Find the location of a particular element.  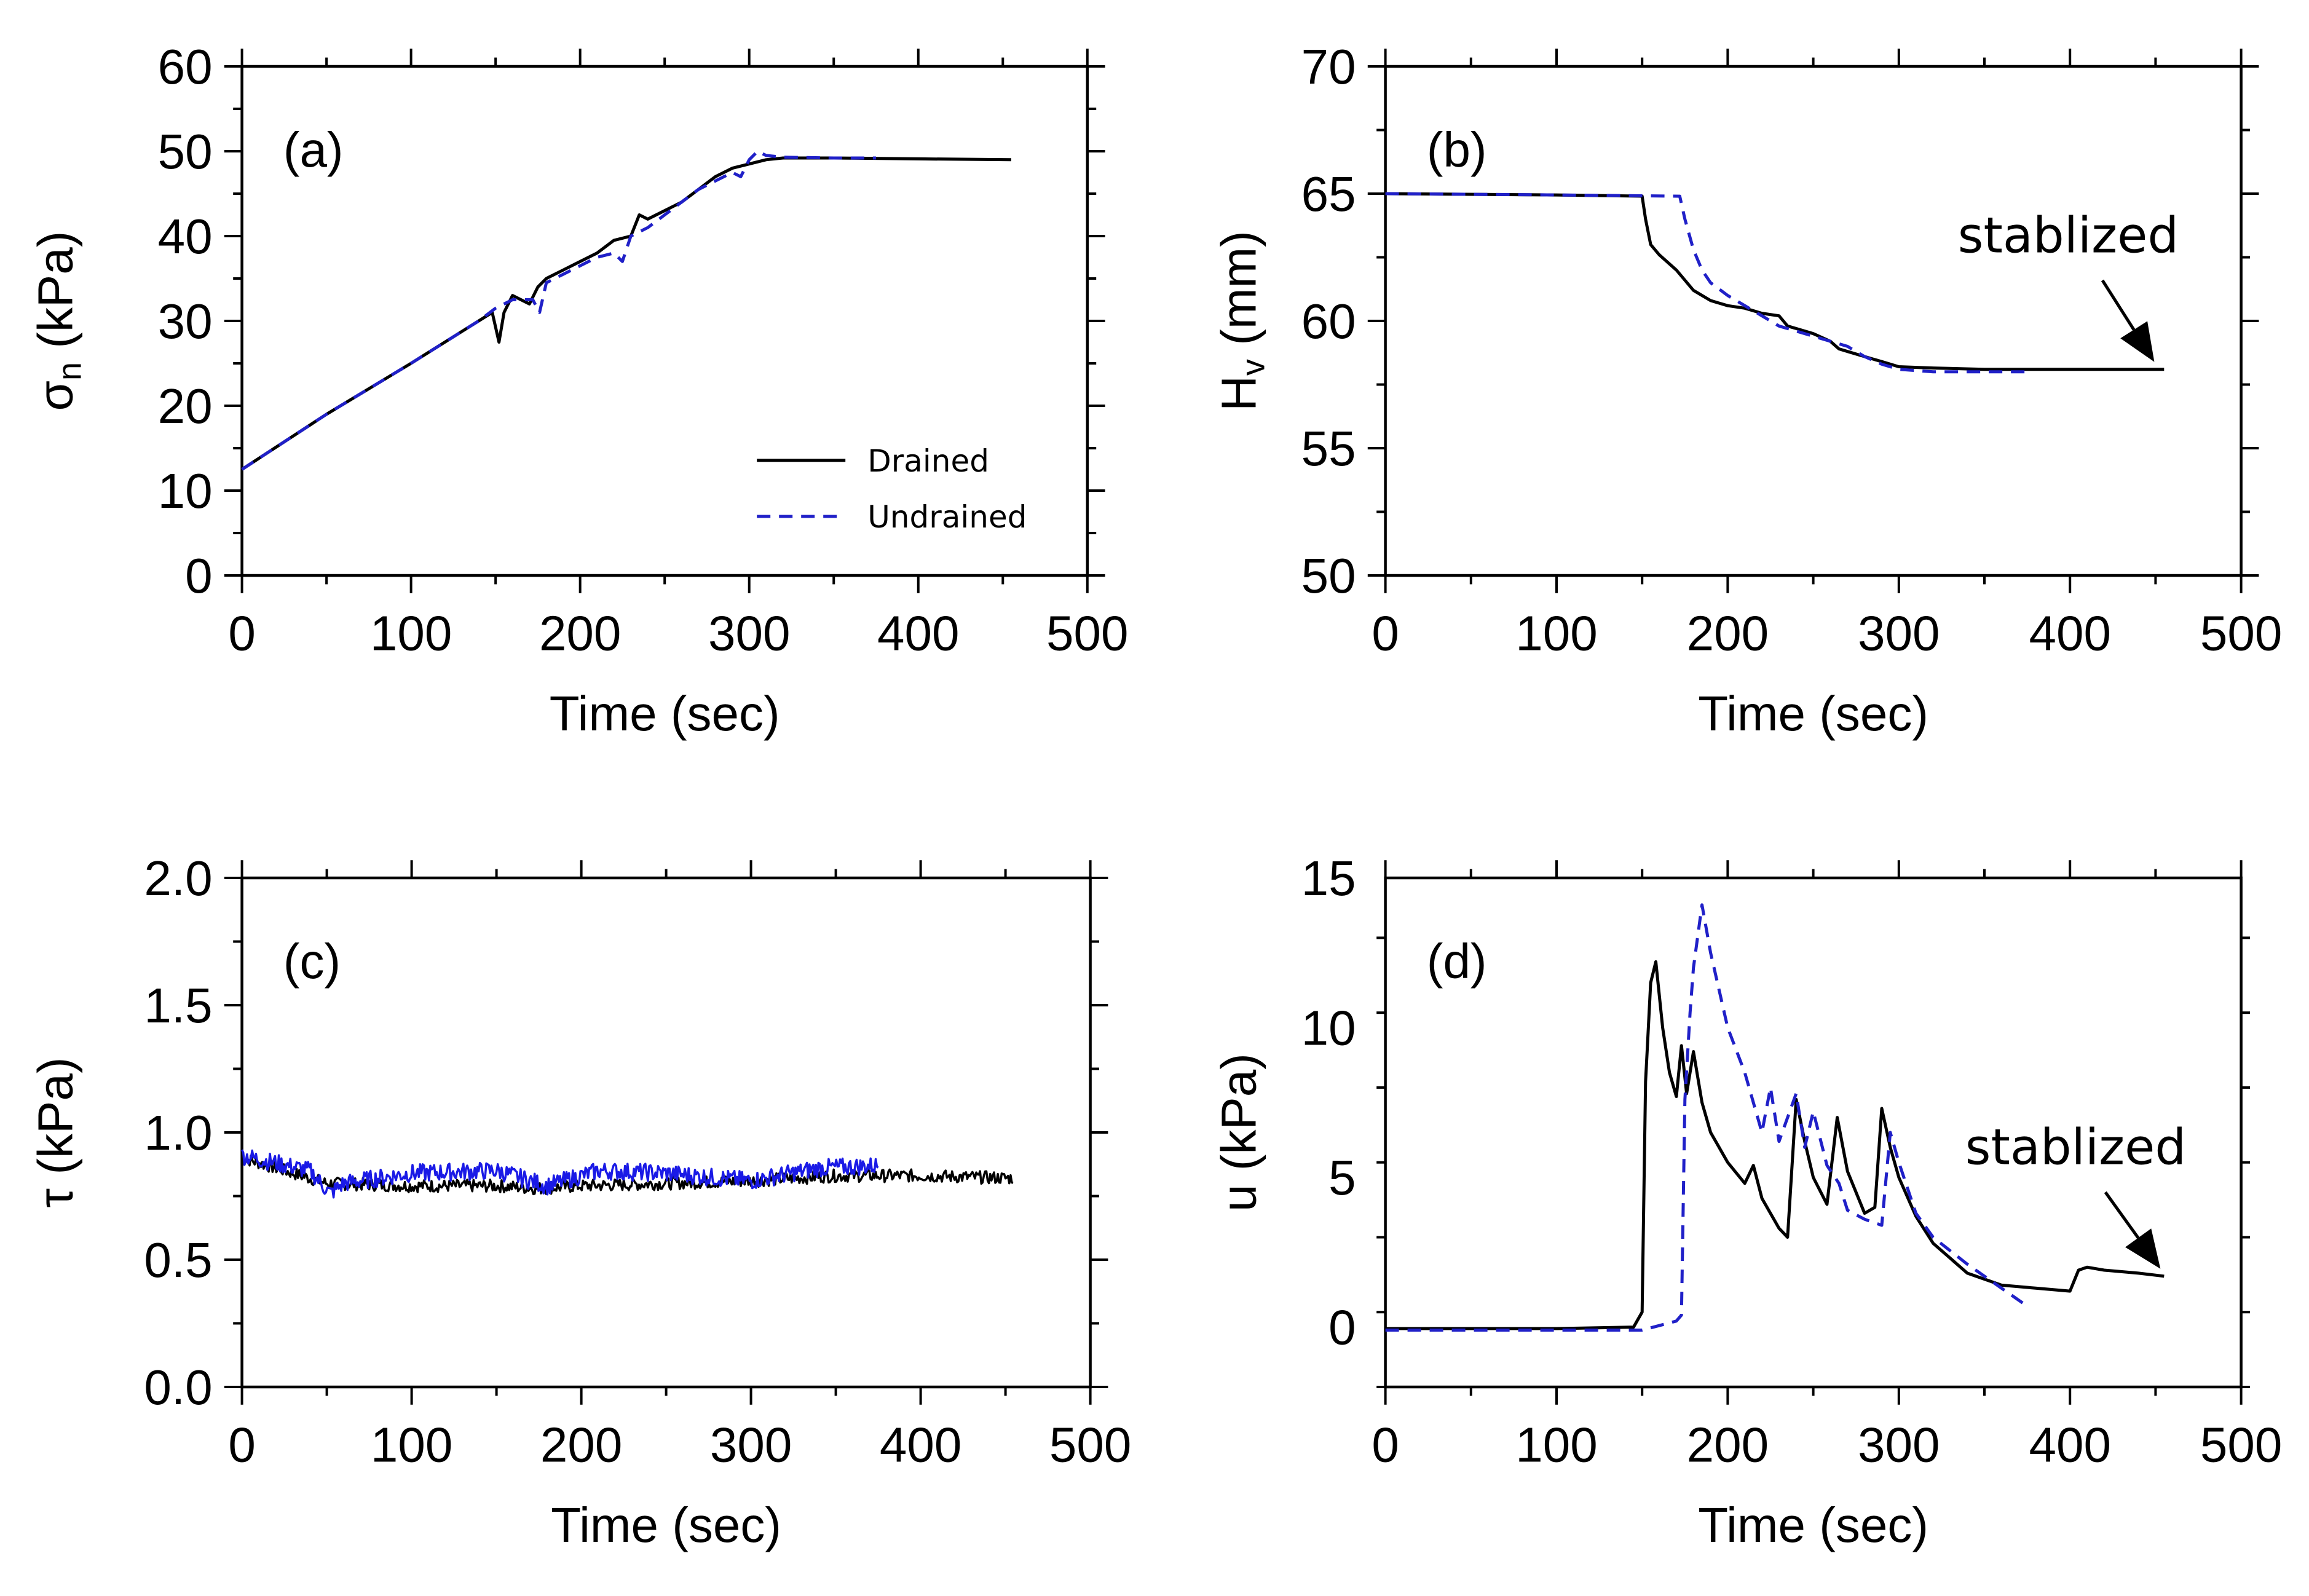

panel-c-y-tick-labels: 0.0 0.5 1.0 1.5 2.0 is located at coordinates (178, 1133).